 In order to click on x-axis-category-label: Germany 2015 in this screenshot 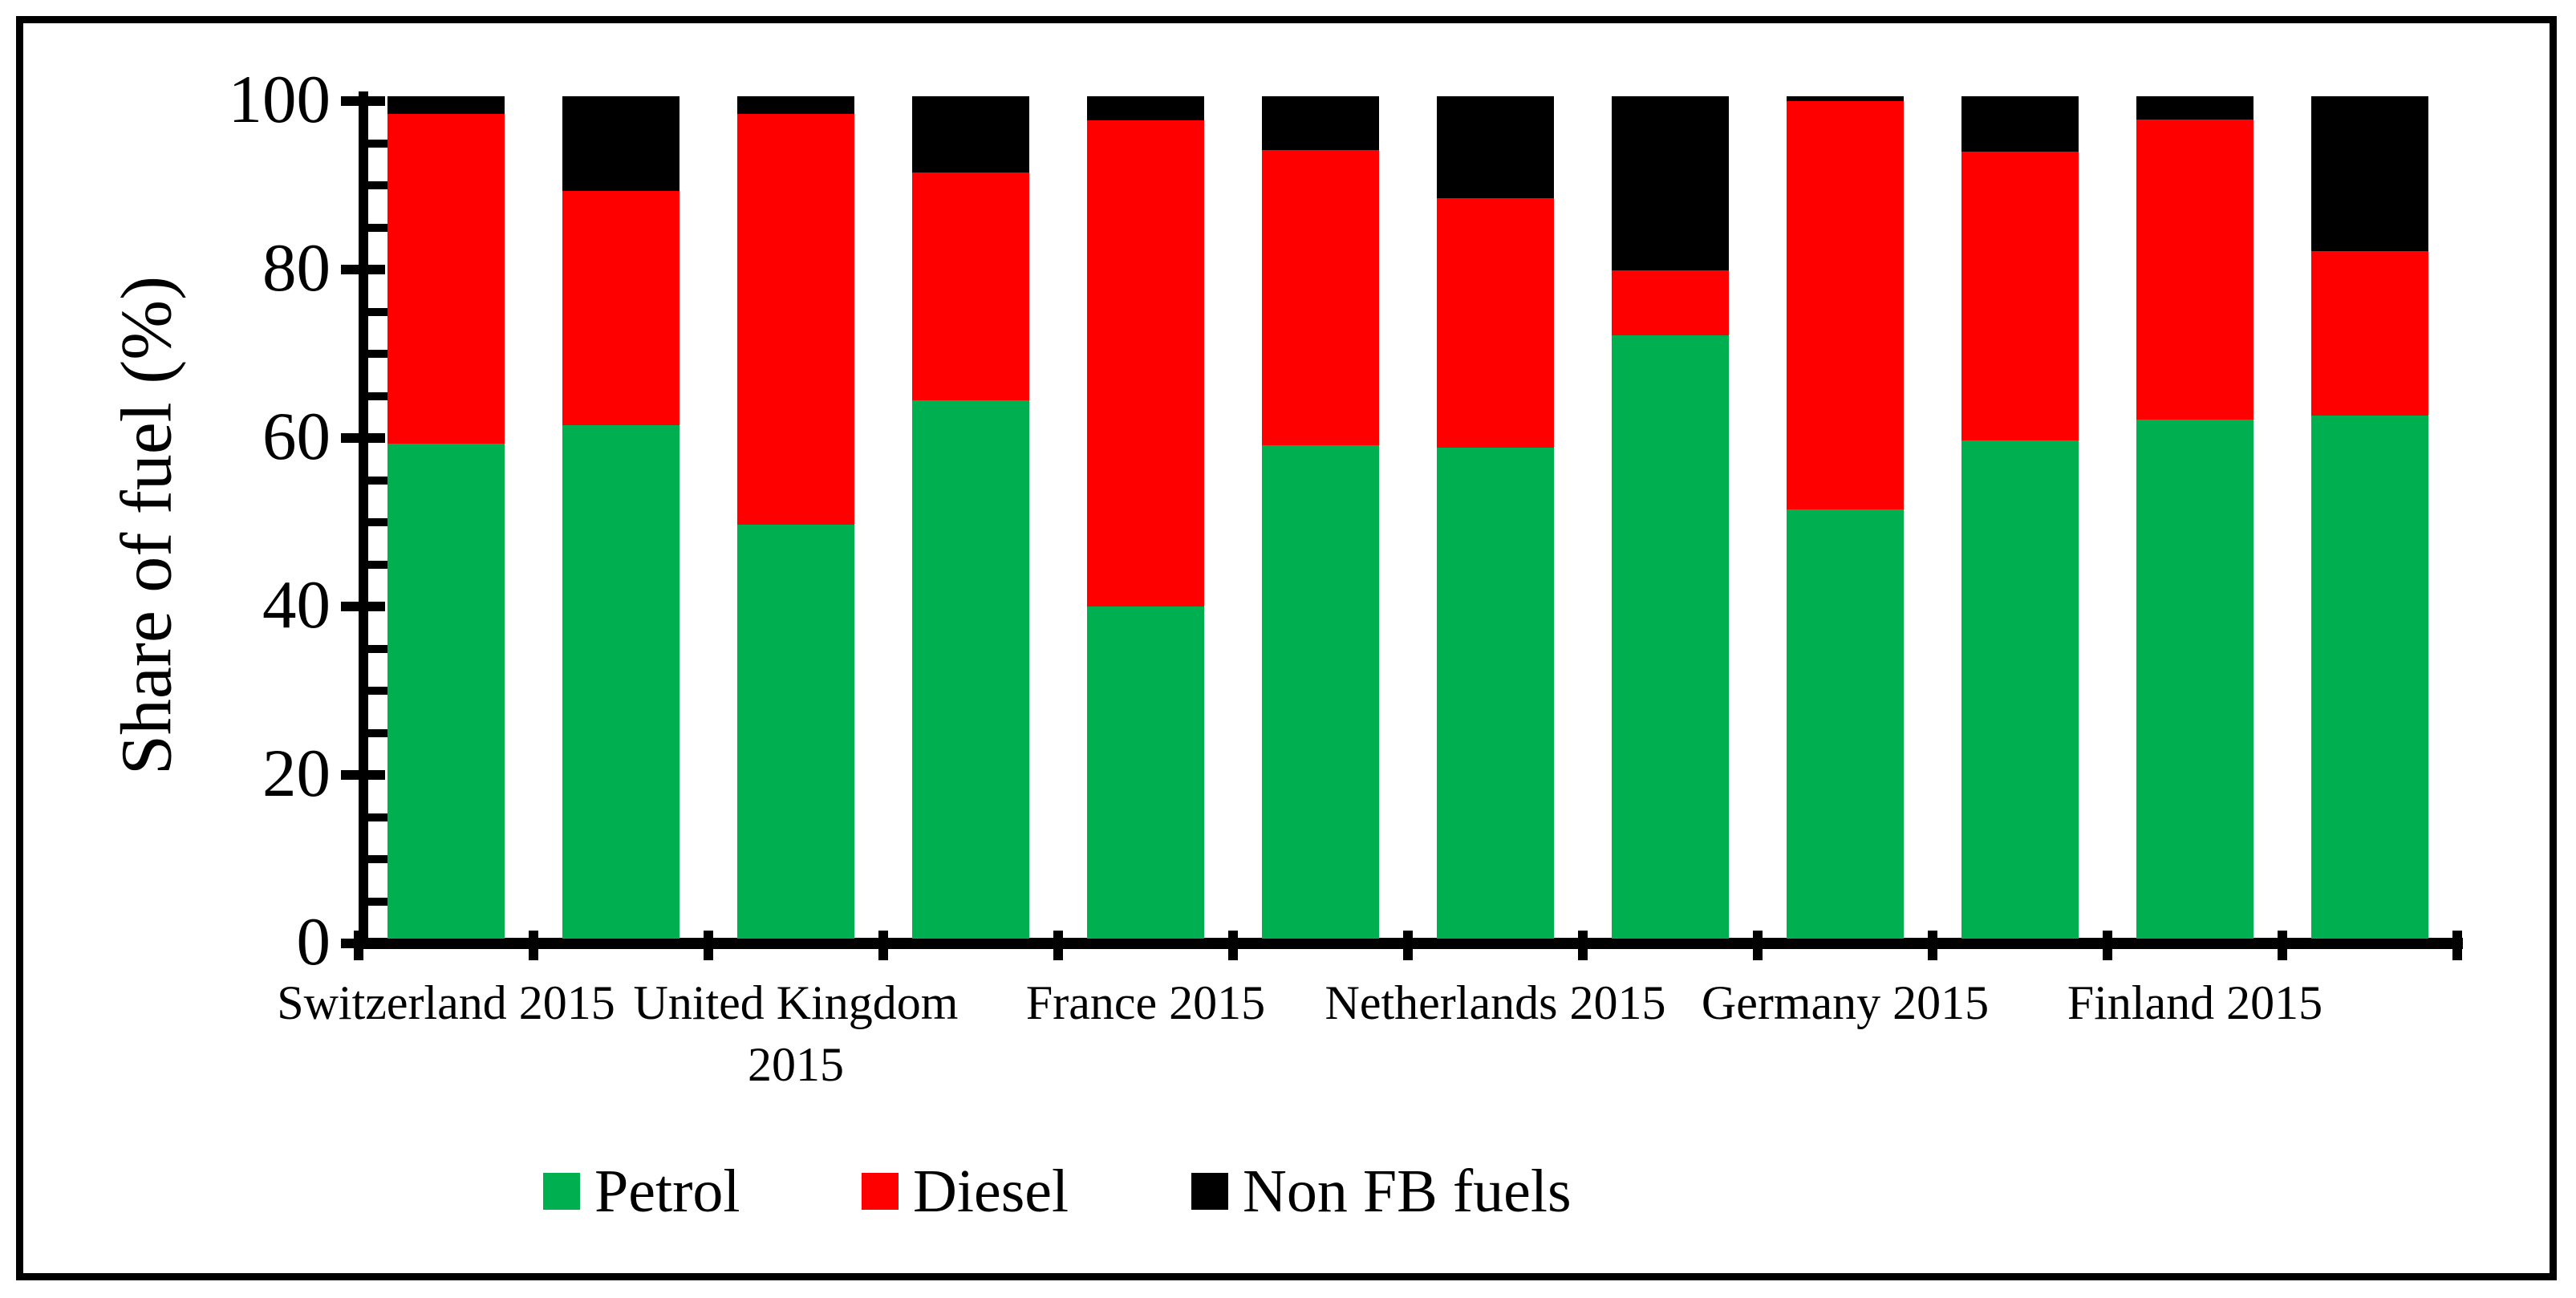, I will do `click(1845, 1002)`.